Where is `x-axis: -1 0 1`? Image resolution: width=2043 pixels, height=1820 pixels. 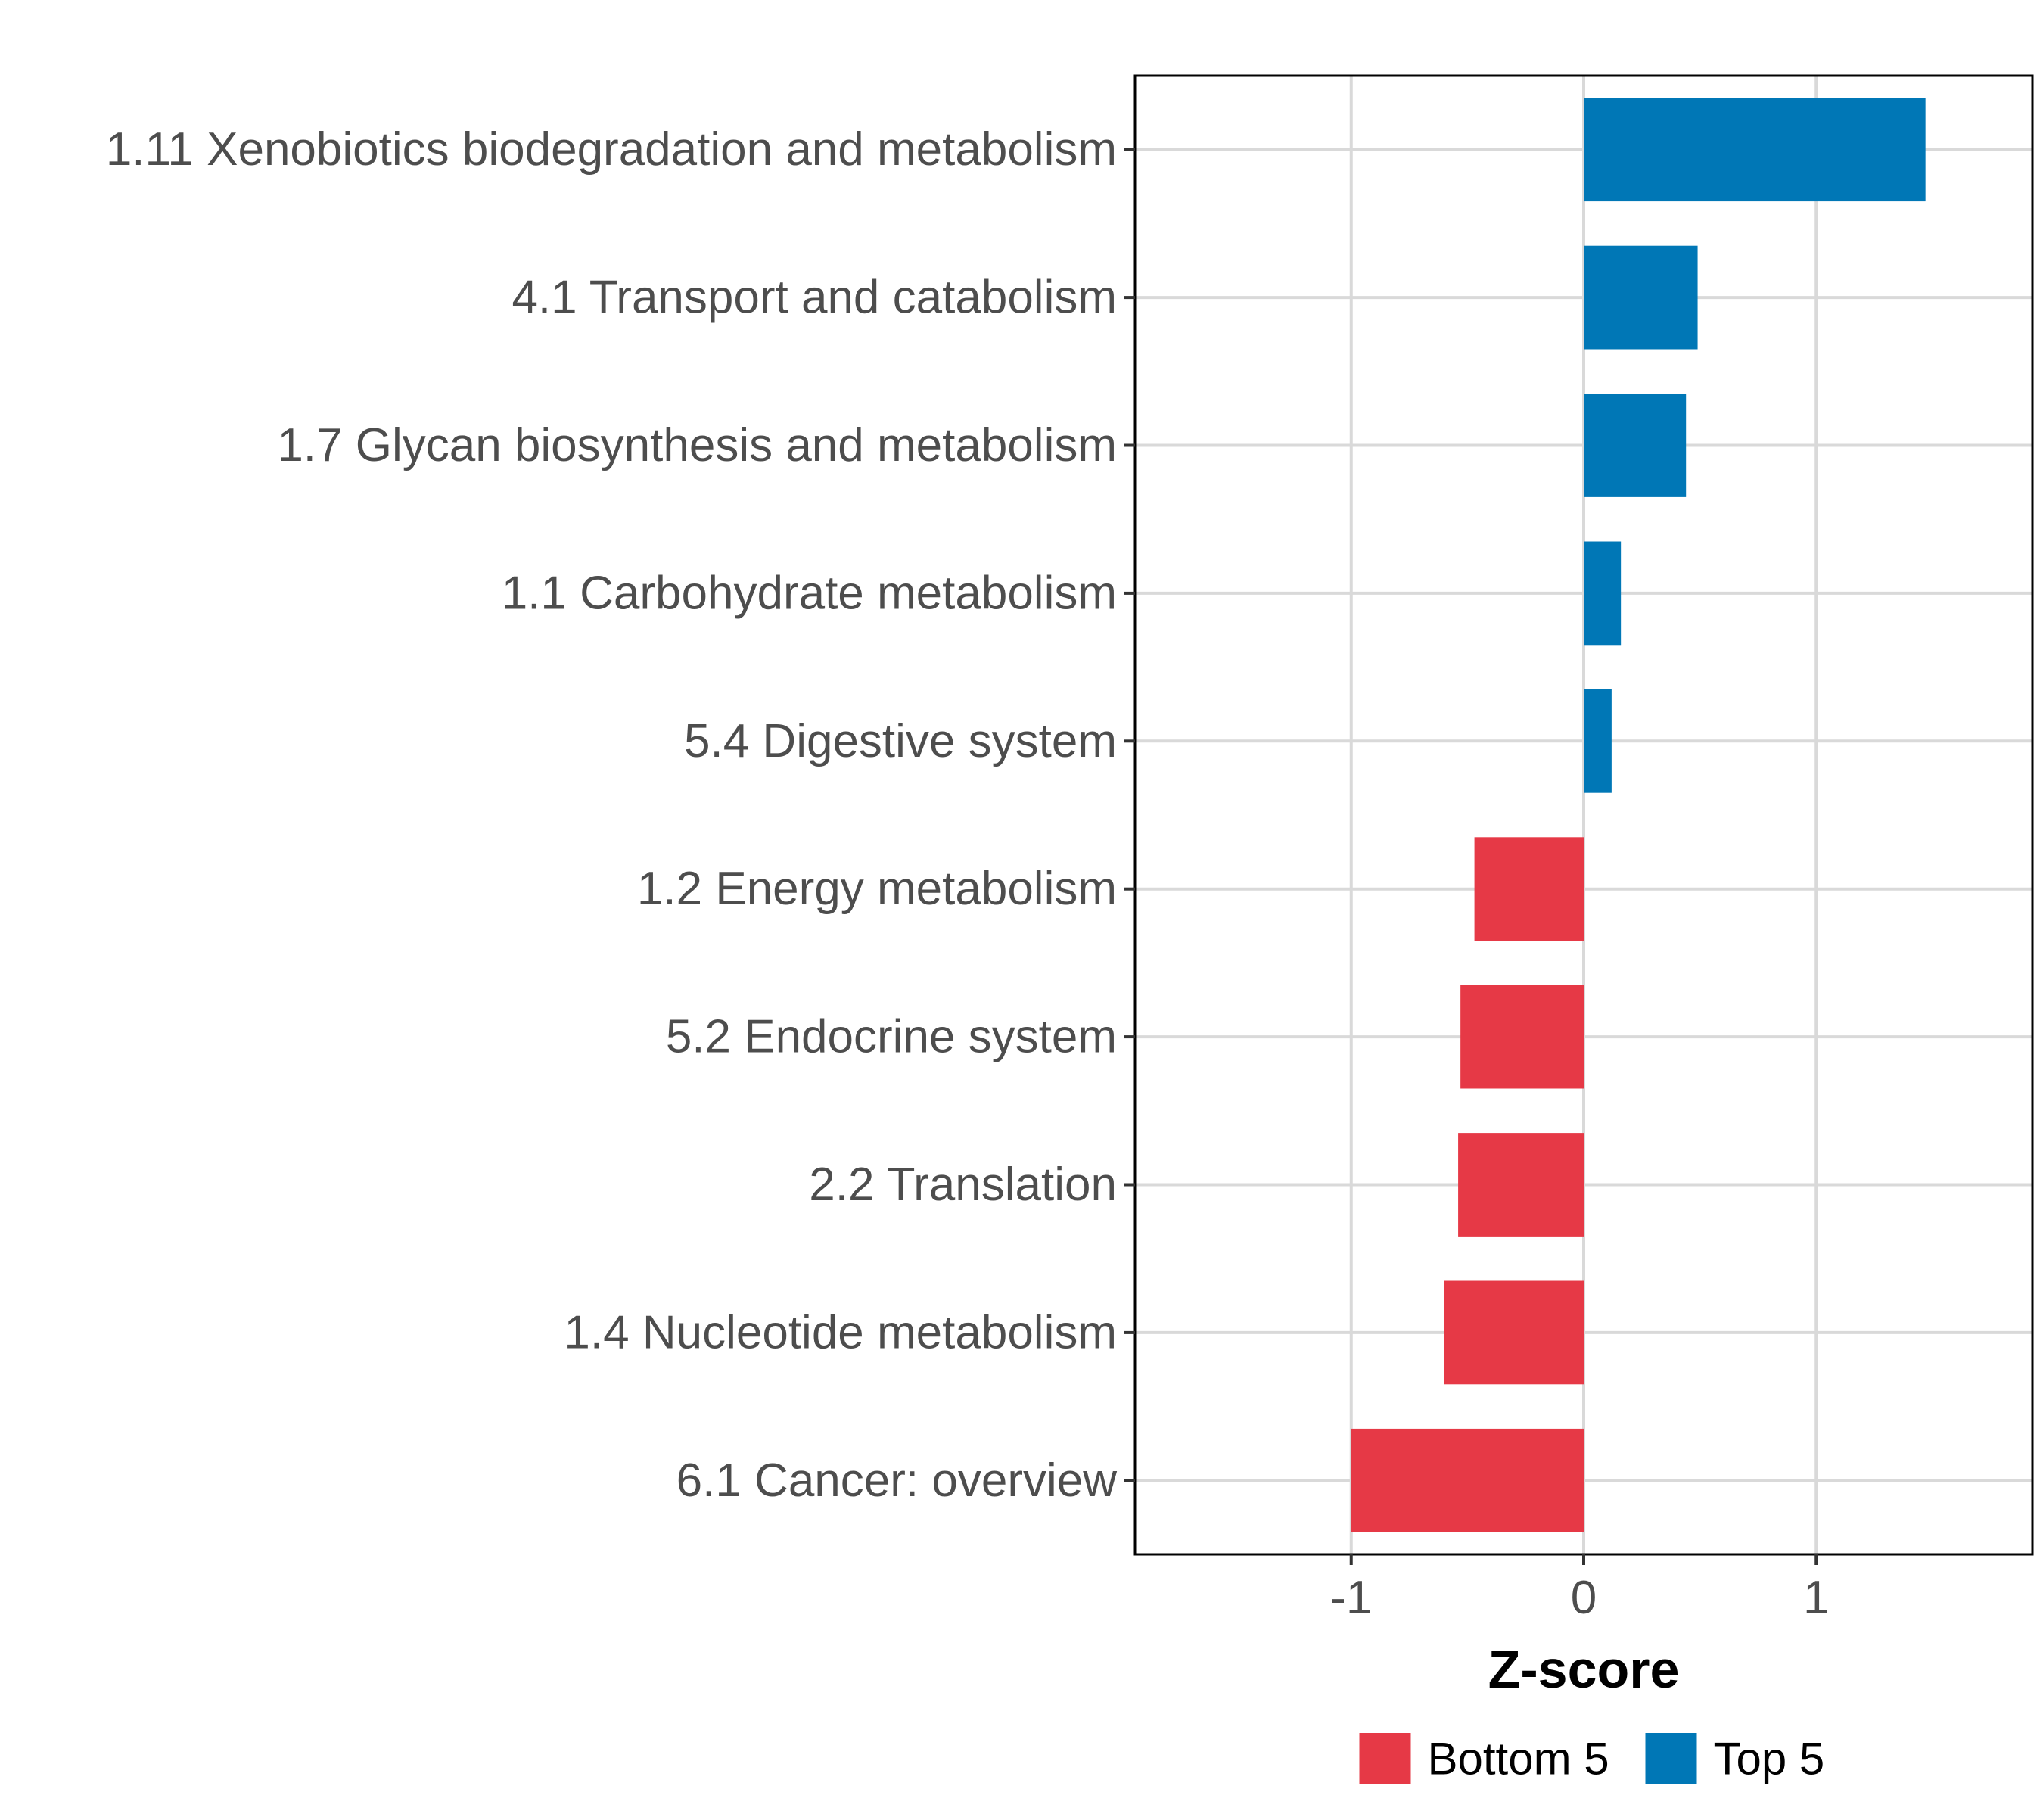 x-axis: -1 0 1 is located at coordinates (1580, 1589).